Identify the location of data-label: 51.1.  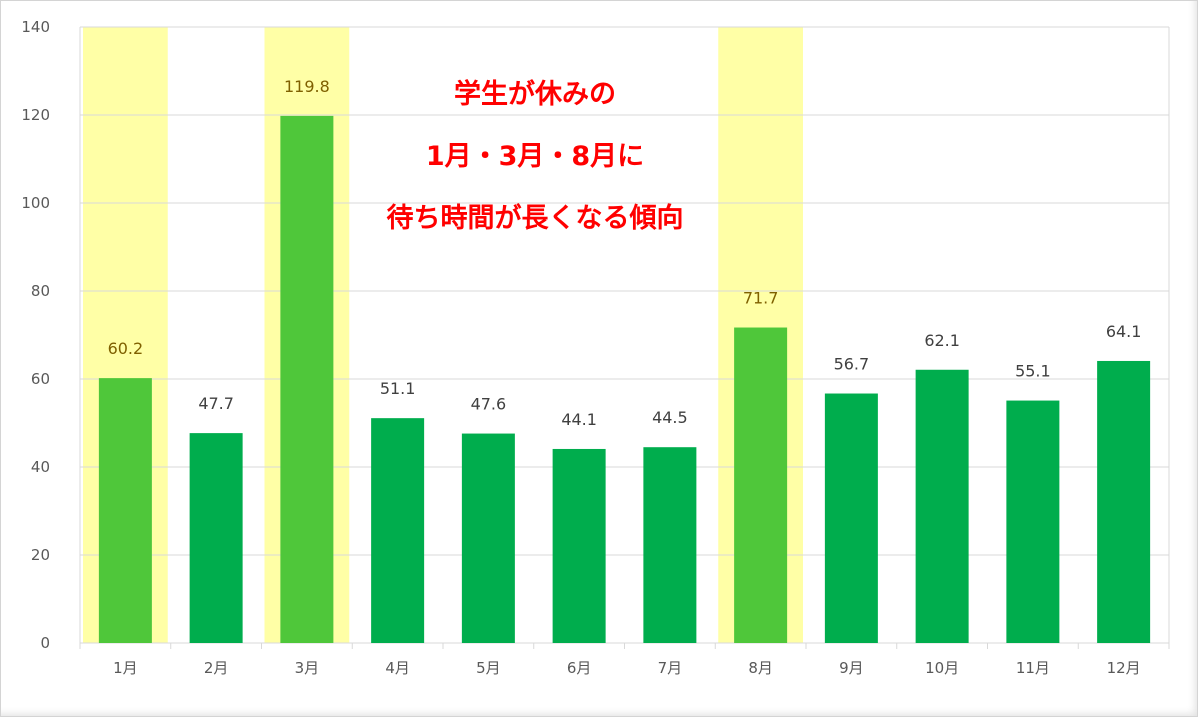
(398, 388).